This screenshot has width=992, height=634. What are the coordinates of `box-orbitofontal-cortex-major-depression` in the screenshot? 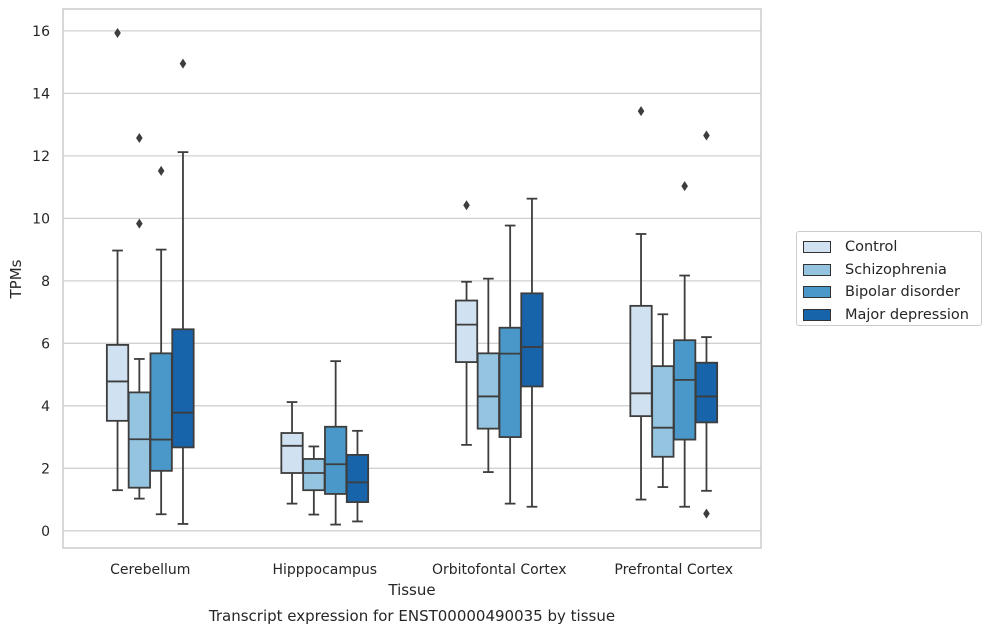 It's located at (532, 352).